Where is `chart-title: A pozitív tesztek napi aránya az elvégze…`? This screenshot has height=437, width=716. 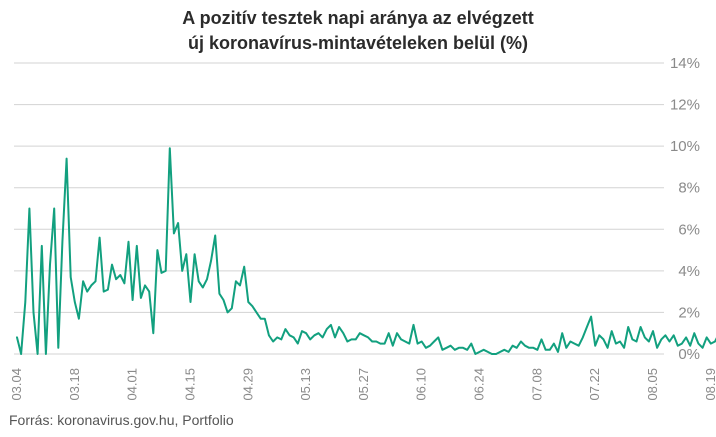 chart-title: A pozitív tesztek napi aránya az elvégze… is located at coordinates (358, 31).